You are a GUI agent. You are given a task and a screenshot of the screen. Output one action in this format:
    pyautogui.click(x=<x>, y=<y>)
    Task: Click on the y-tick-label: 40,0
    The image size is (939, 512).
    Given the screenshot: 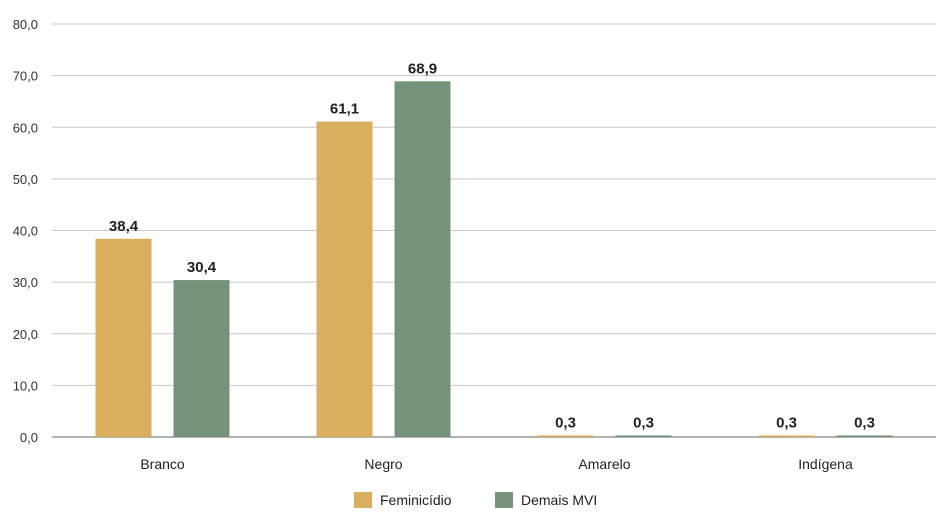 What is the action you would take?
    pyautogui.click(x=25, y=231)
    